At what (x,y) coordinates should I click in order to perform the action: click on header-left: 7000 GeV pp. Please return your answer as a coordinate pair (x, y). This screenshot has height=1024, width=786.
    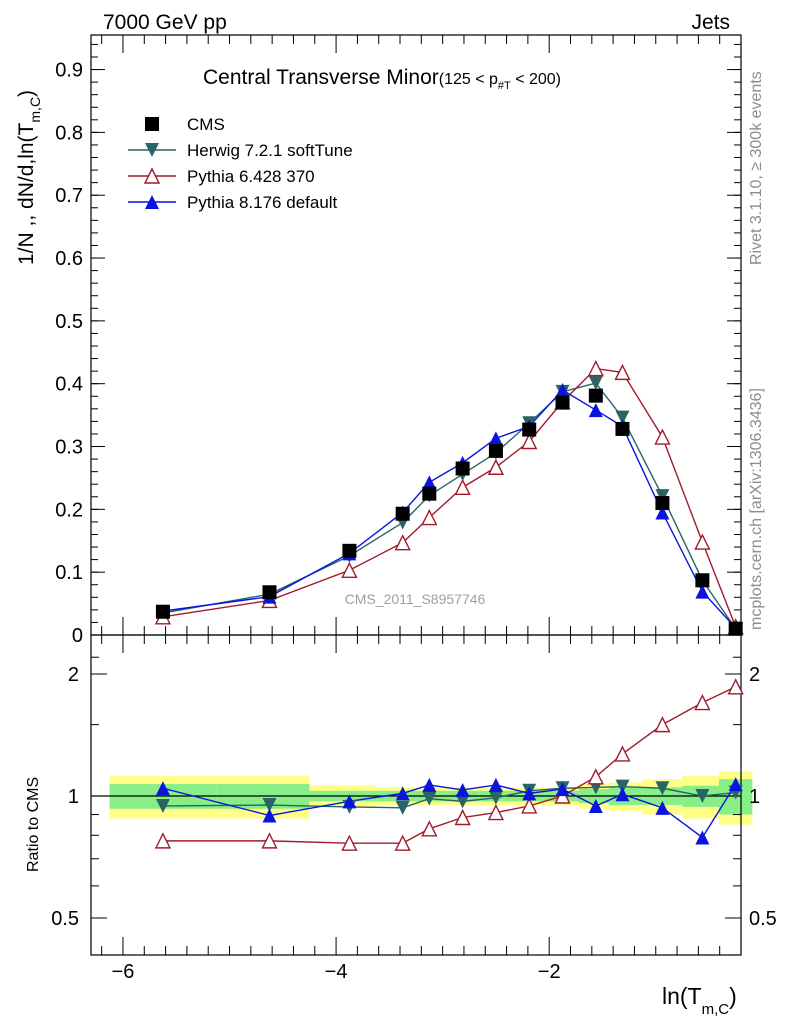
    Looking at the image, I should click on (165, 22).